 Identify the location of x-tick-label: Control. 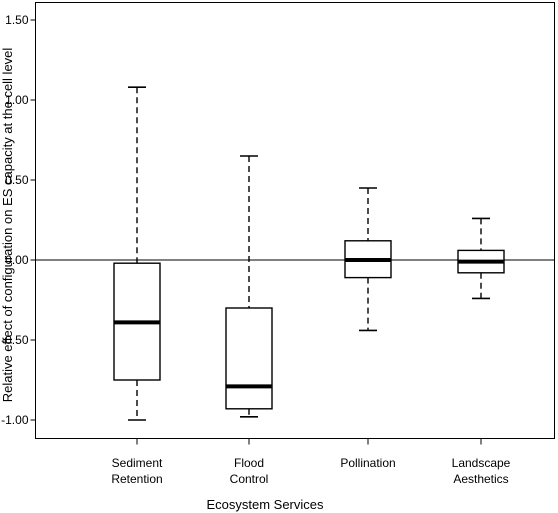
(249, 479).